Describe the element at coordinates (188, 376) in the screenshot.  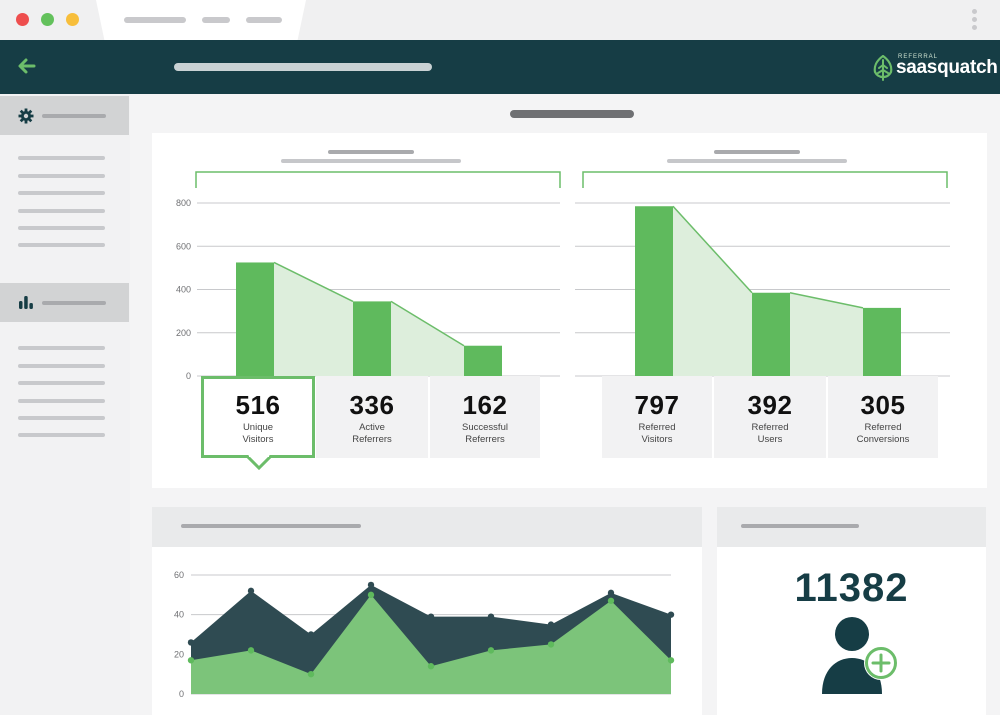
I see `left-funnel-y-tick-label: 0` at that location.